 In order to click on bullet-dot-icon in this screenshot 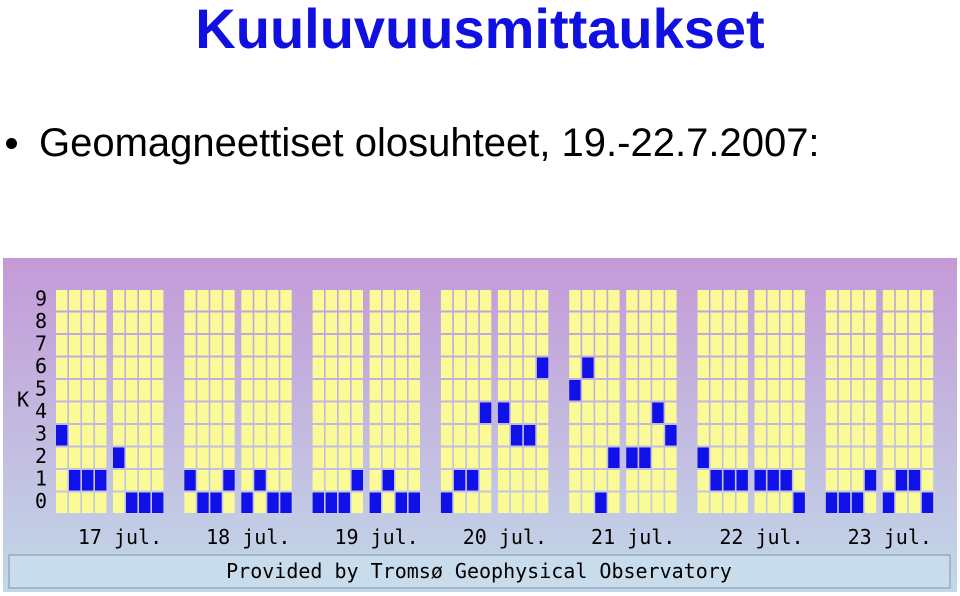, I will do `click(11, 143)`.